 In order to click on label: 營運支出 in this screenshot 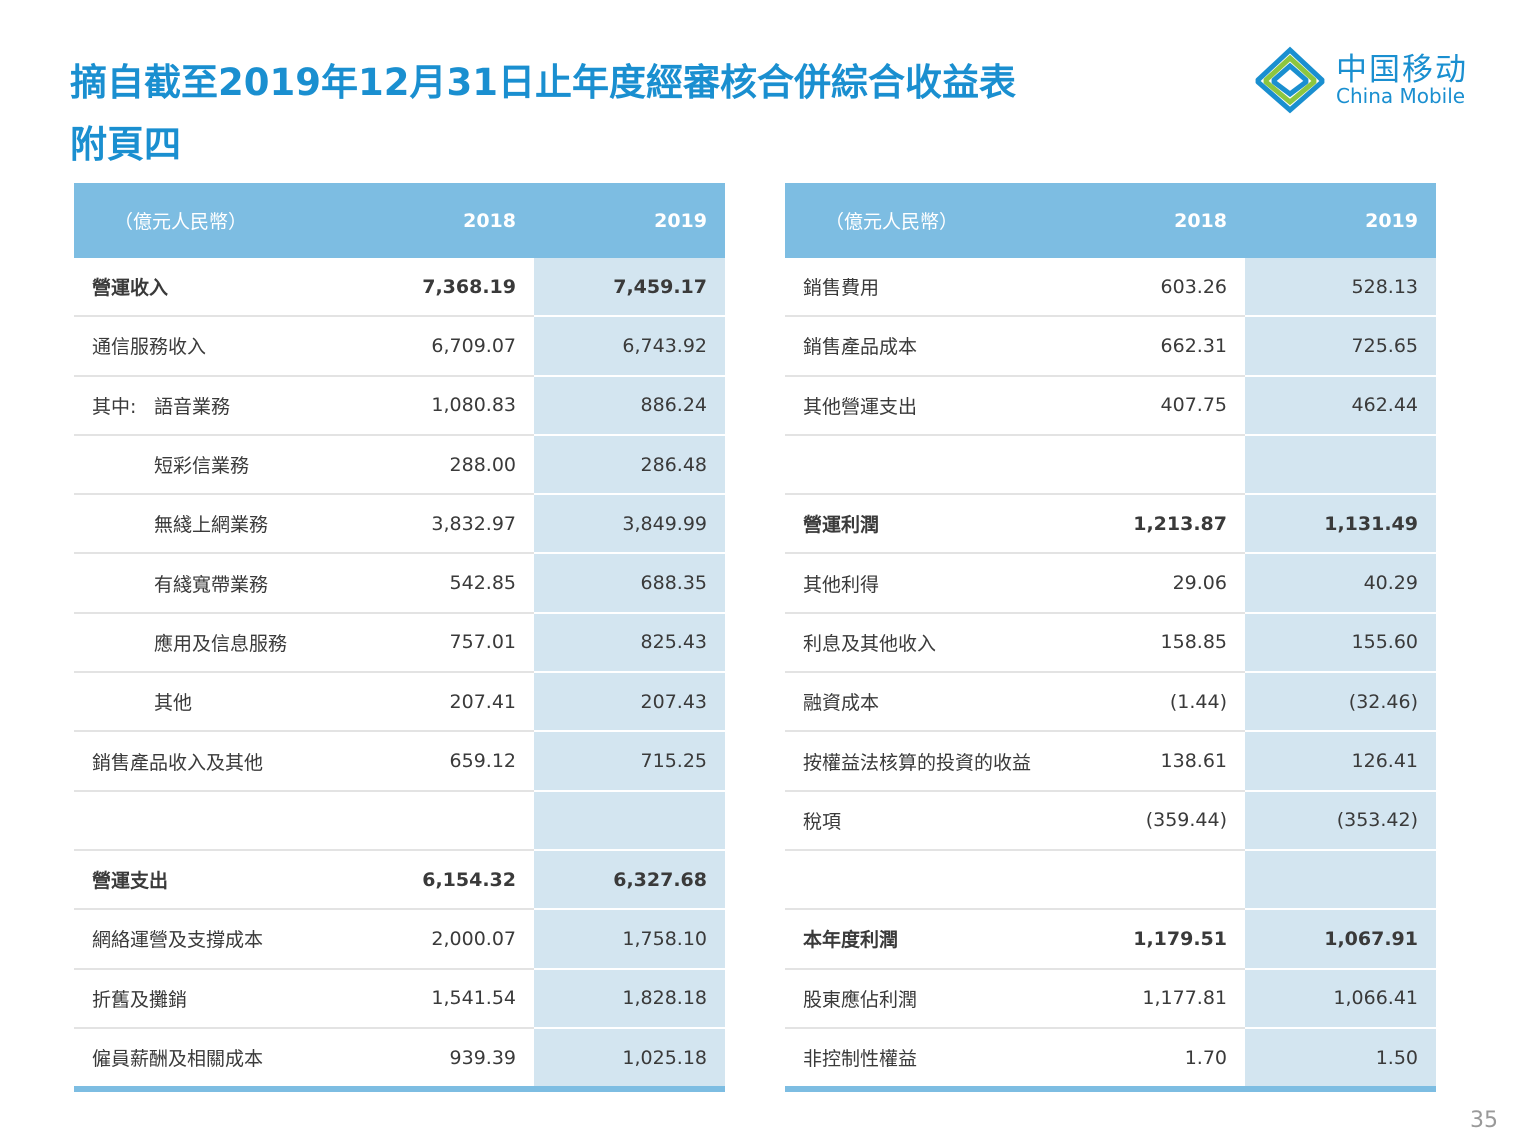, I will do `click(130, 881)`.